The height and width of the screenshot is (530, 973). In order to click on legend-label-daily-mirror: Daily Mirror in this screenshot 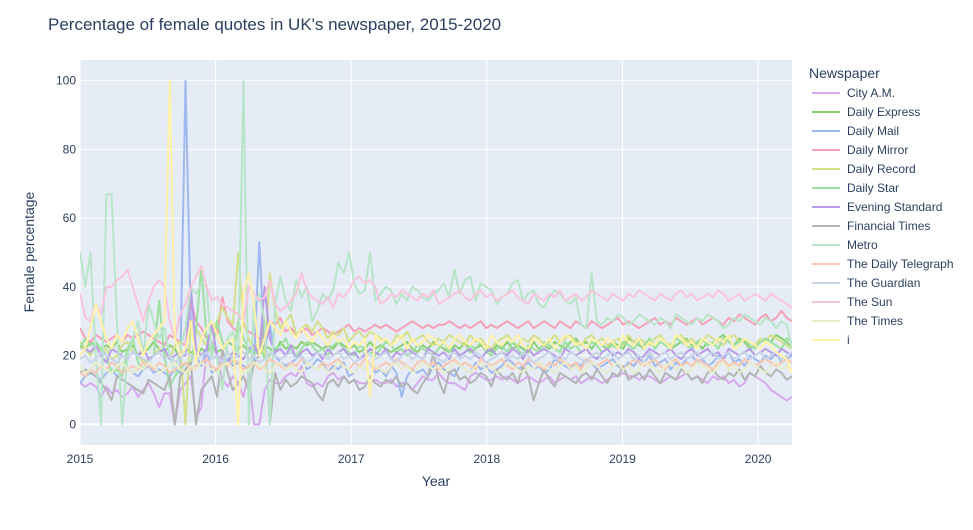, I will do `click(877, 150)`.